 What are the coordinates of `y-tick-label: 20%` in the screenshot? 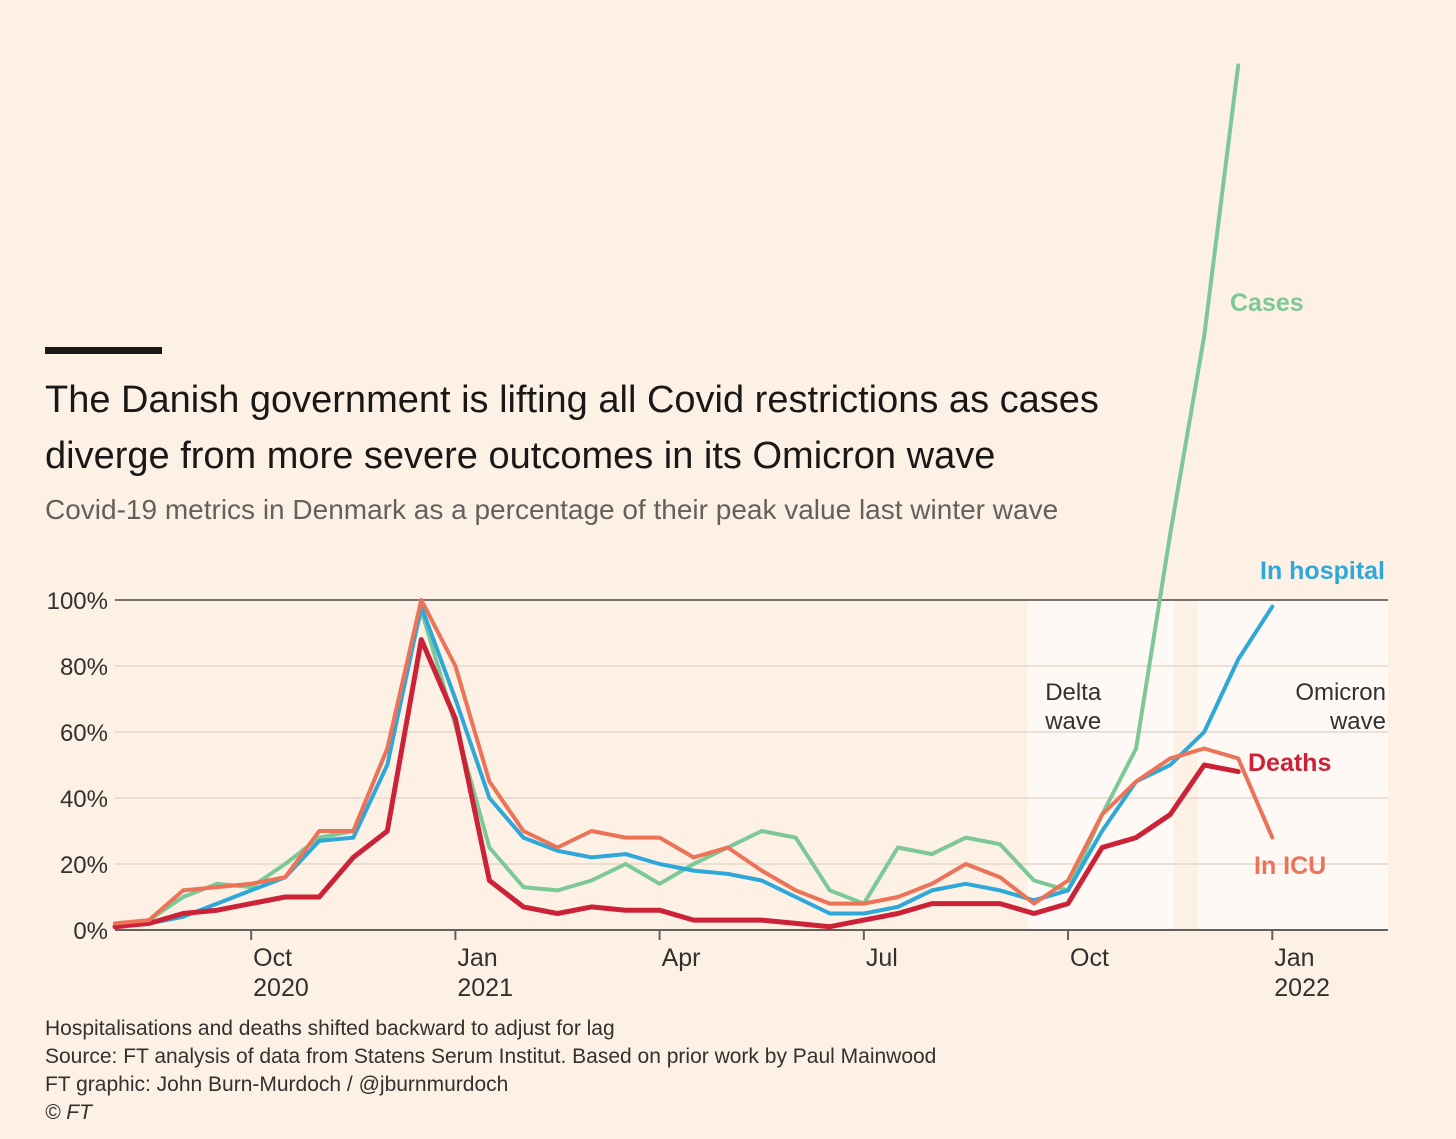 It's located at (84, 865).